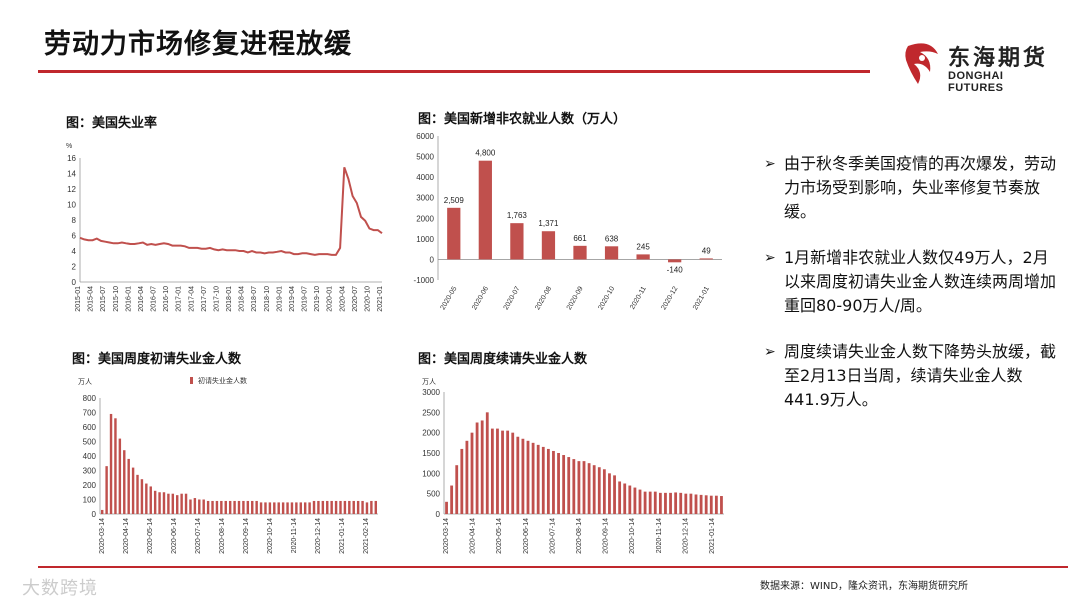 This screenshot has height=608, width=1080. I want to click on x-tick-label: 2019-07, so click(305, 299).